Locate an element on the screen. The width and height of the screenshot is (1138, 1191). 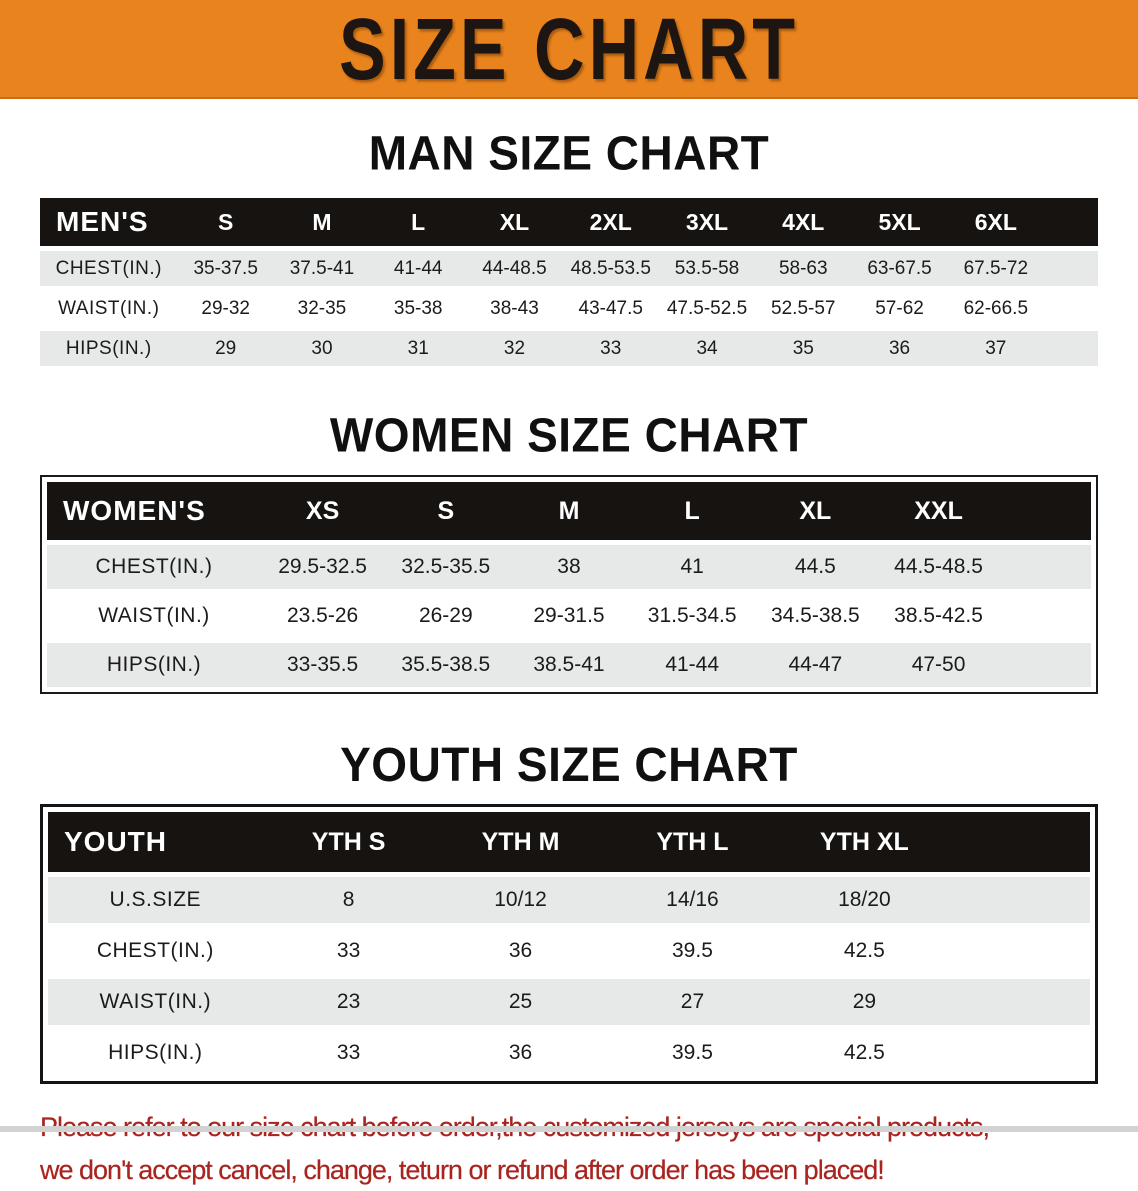
column-header: 2XL is located at coordinates (610, 222).